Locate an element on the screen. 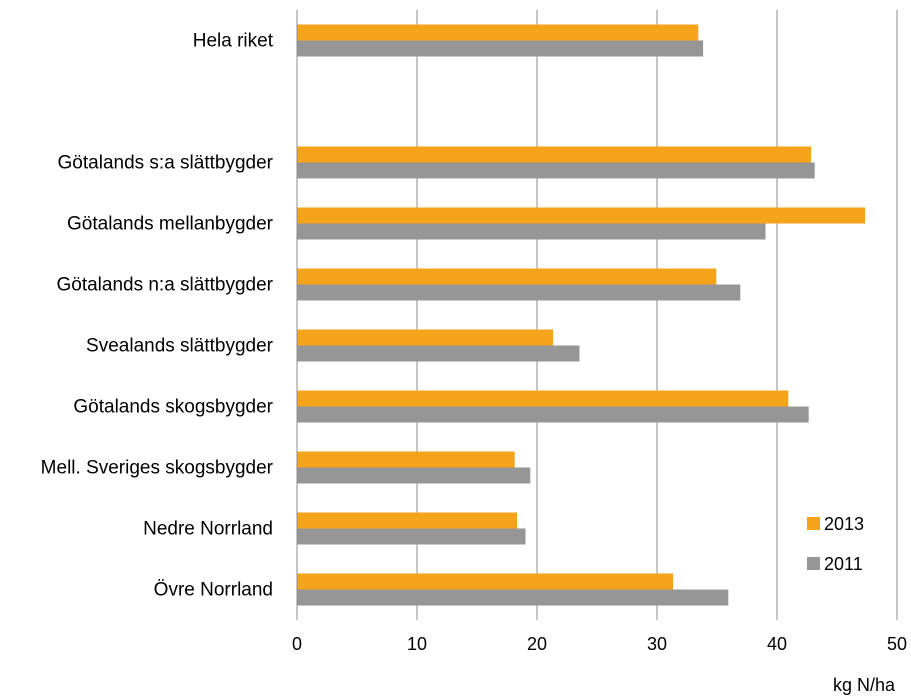 Image resolution: width=911 pixels, height=698 pixels. category-label: Götalands mellanbygder is located at coordinates (170, 224).